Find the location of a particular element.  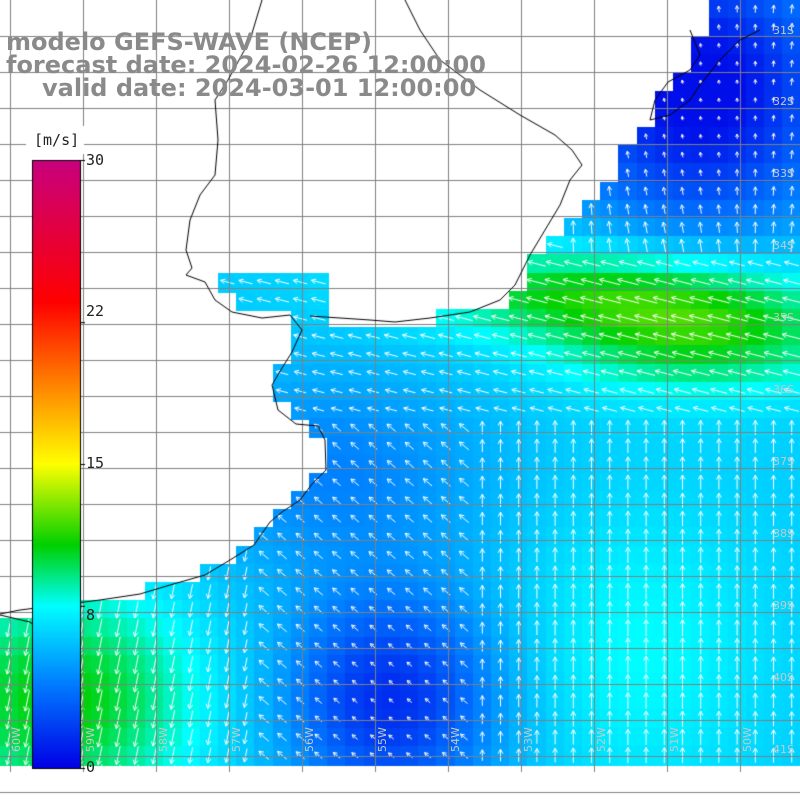

lat-label-35s: 35S is located at coordinates (783, 317).